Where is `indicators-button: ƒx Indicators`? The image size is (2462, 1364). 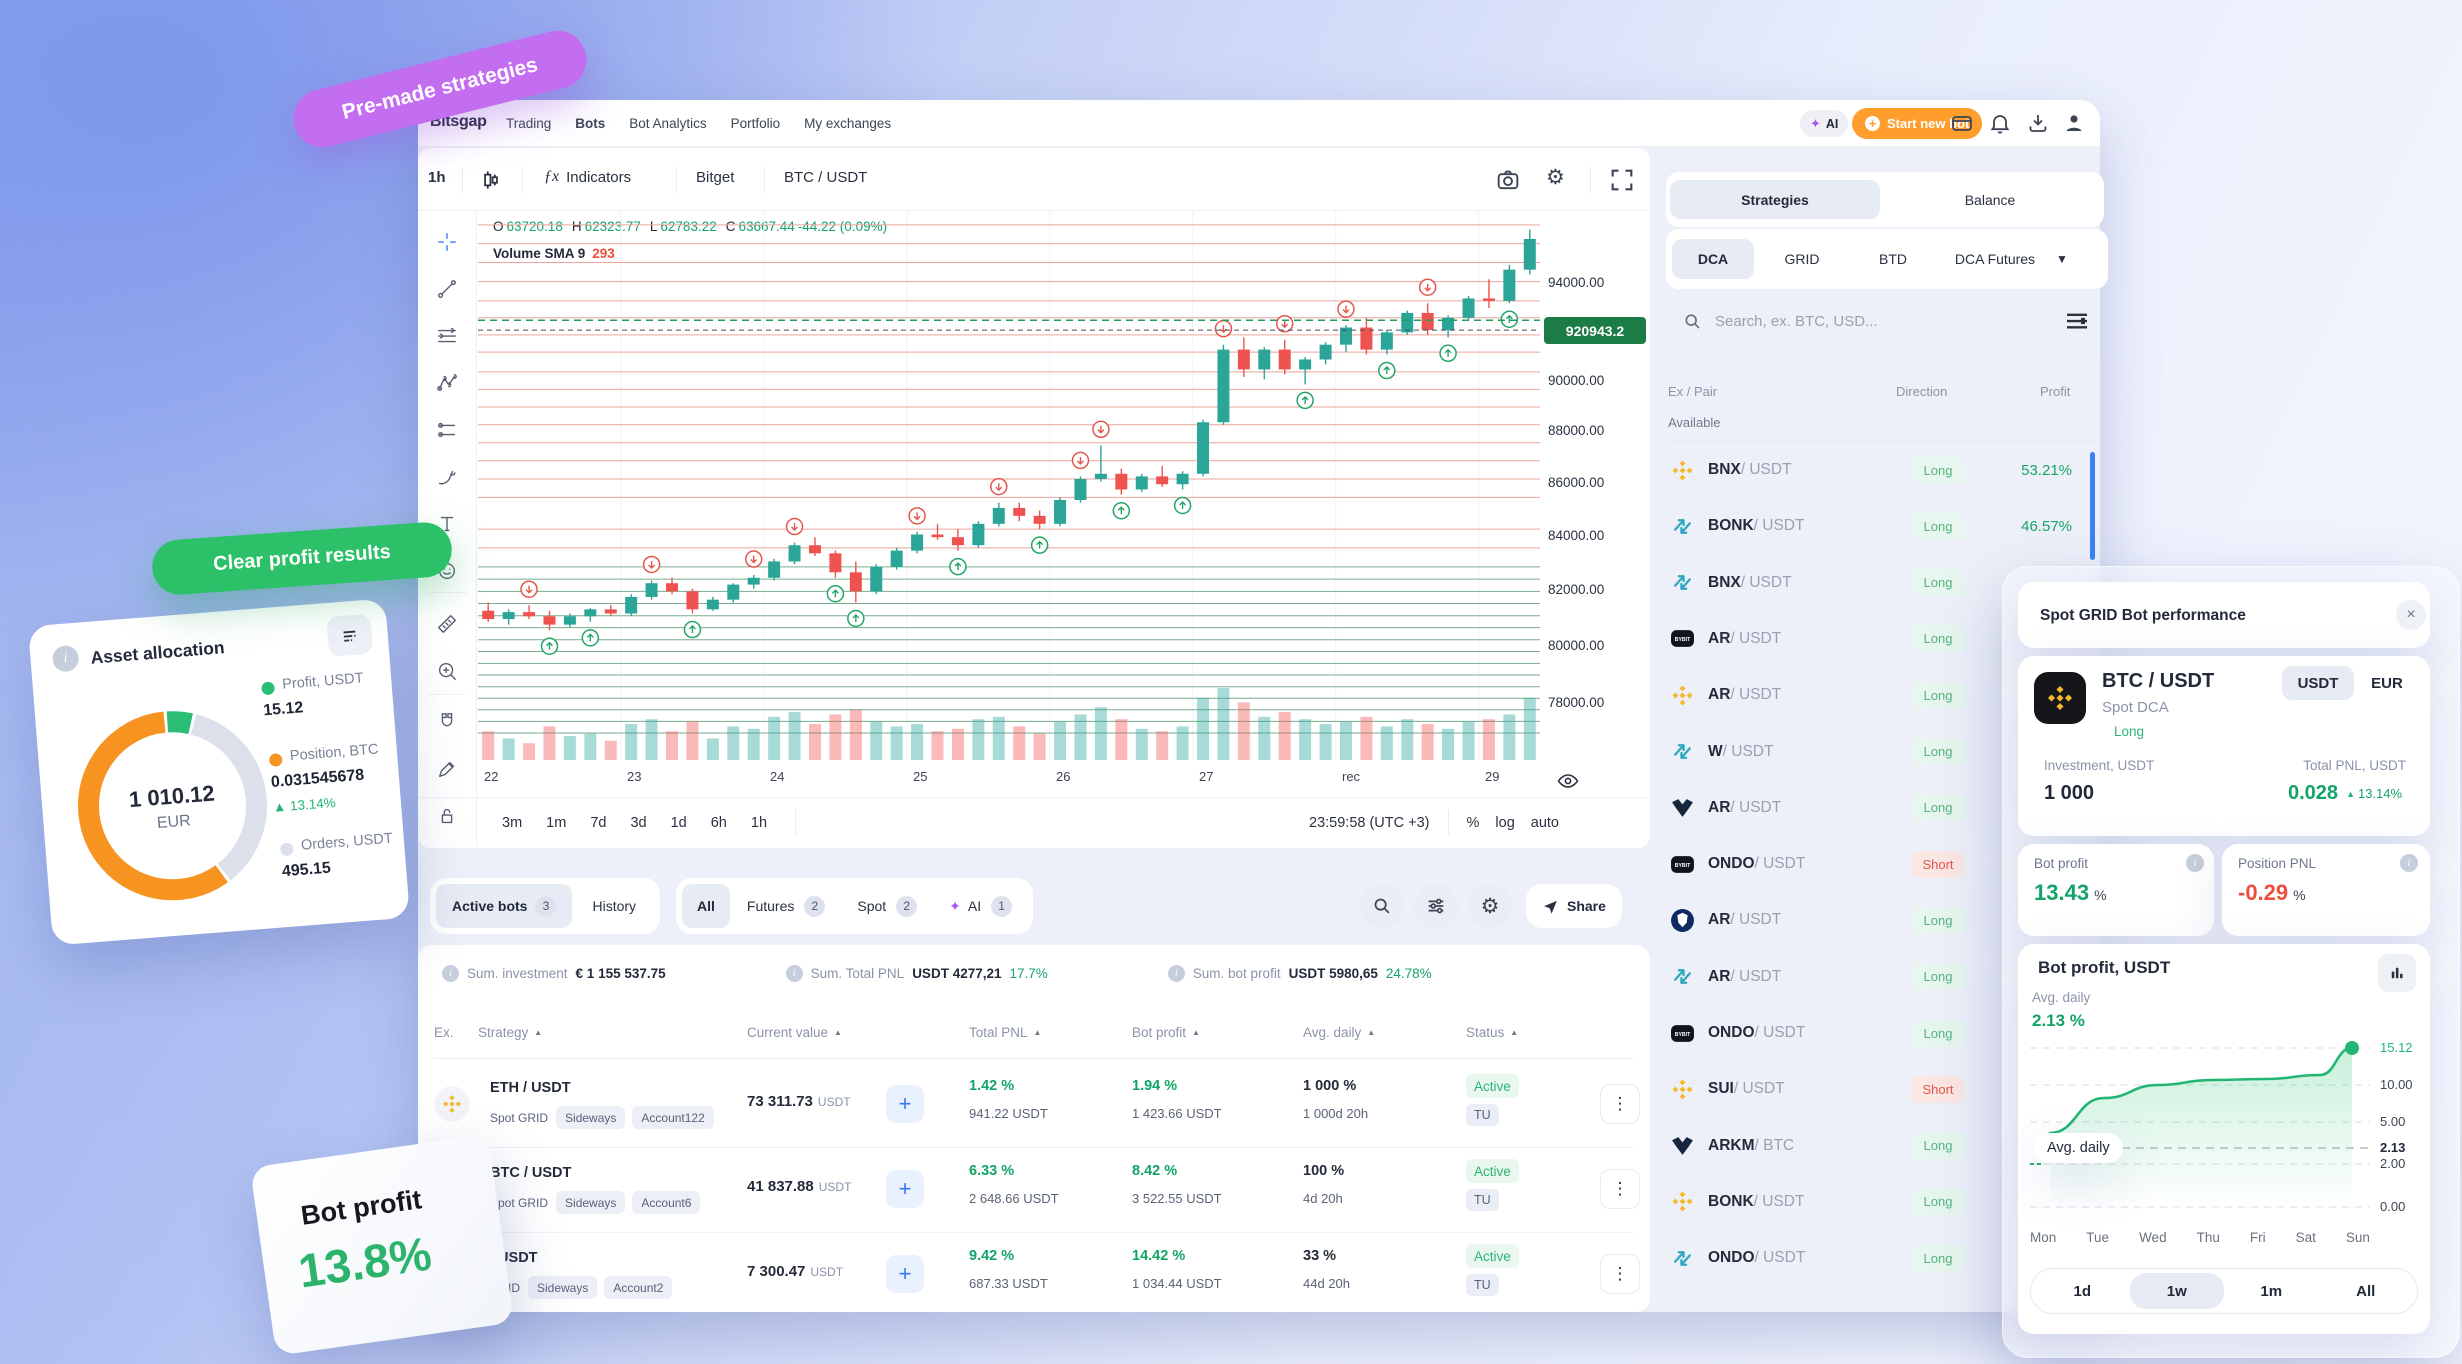
indicators-button: ƒx Indicators is located at coordinates (588, 177).